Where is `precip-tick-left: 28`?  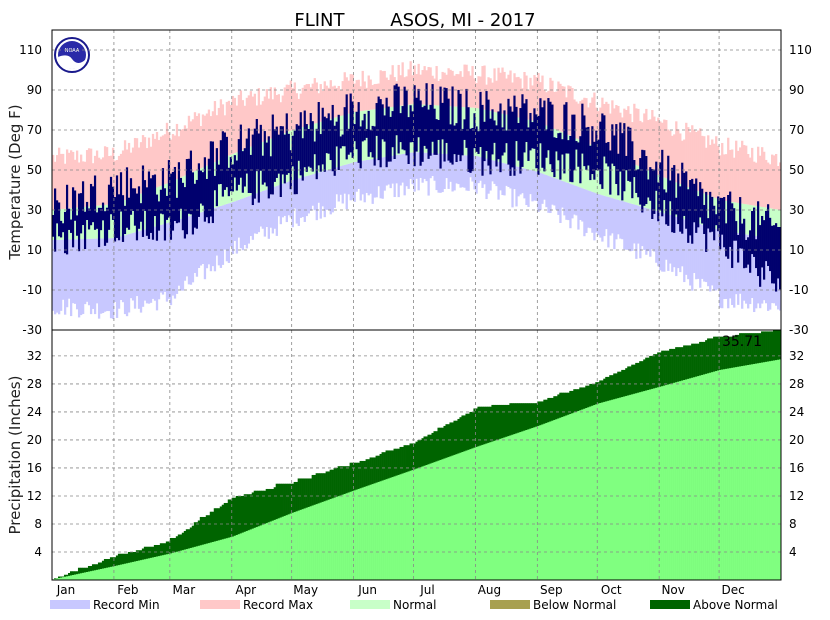
precip-tick-left: 28 is located at coordinates (34, 384).